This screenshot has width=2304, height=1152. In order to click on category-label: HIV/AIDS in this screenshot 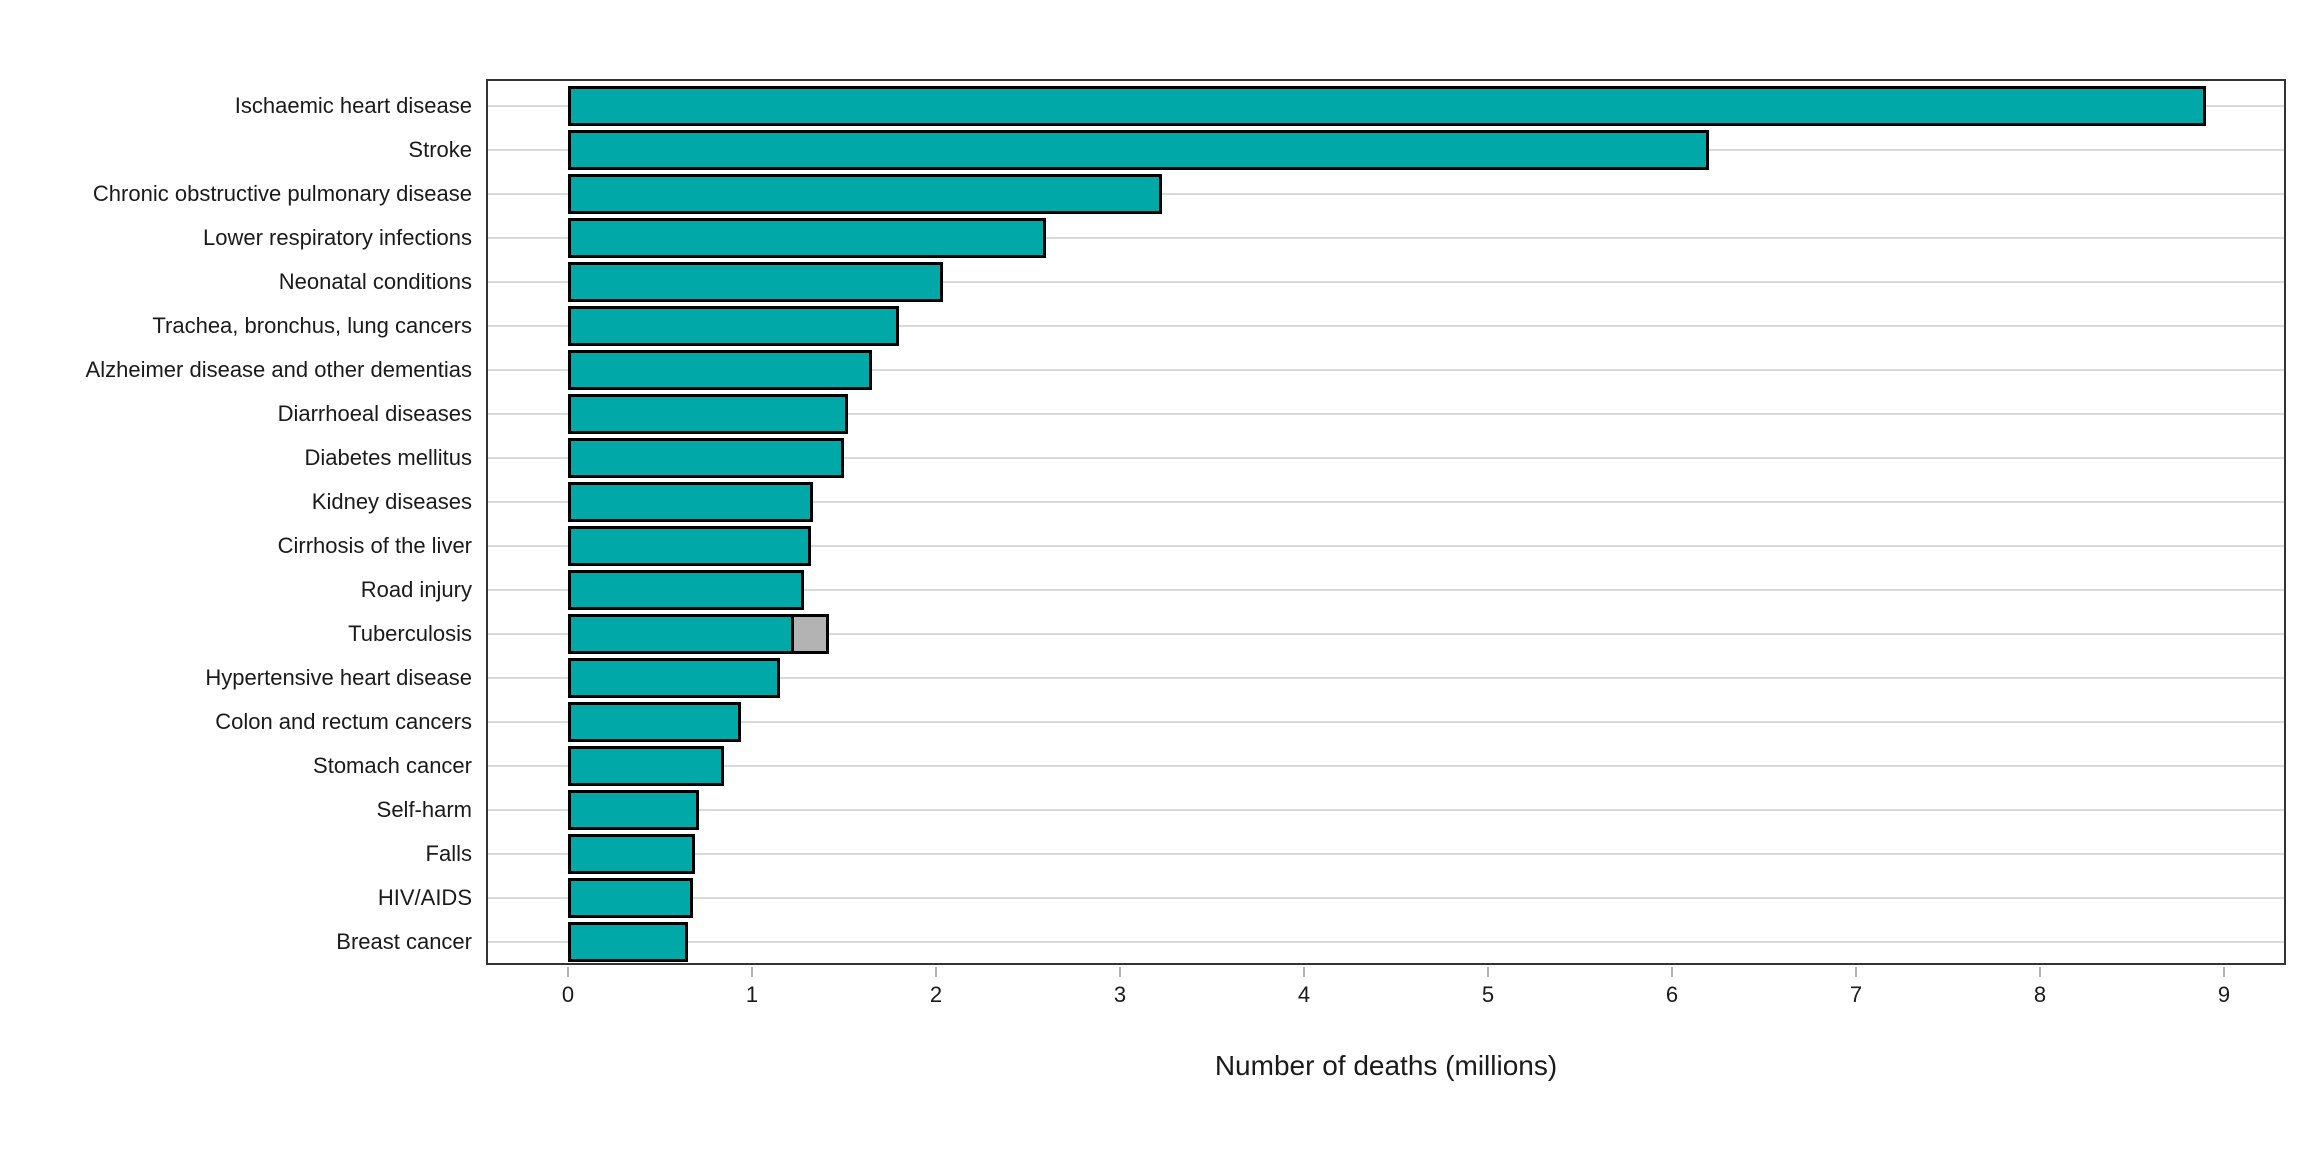, I will do `click(424, 897)`.